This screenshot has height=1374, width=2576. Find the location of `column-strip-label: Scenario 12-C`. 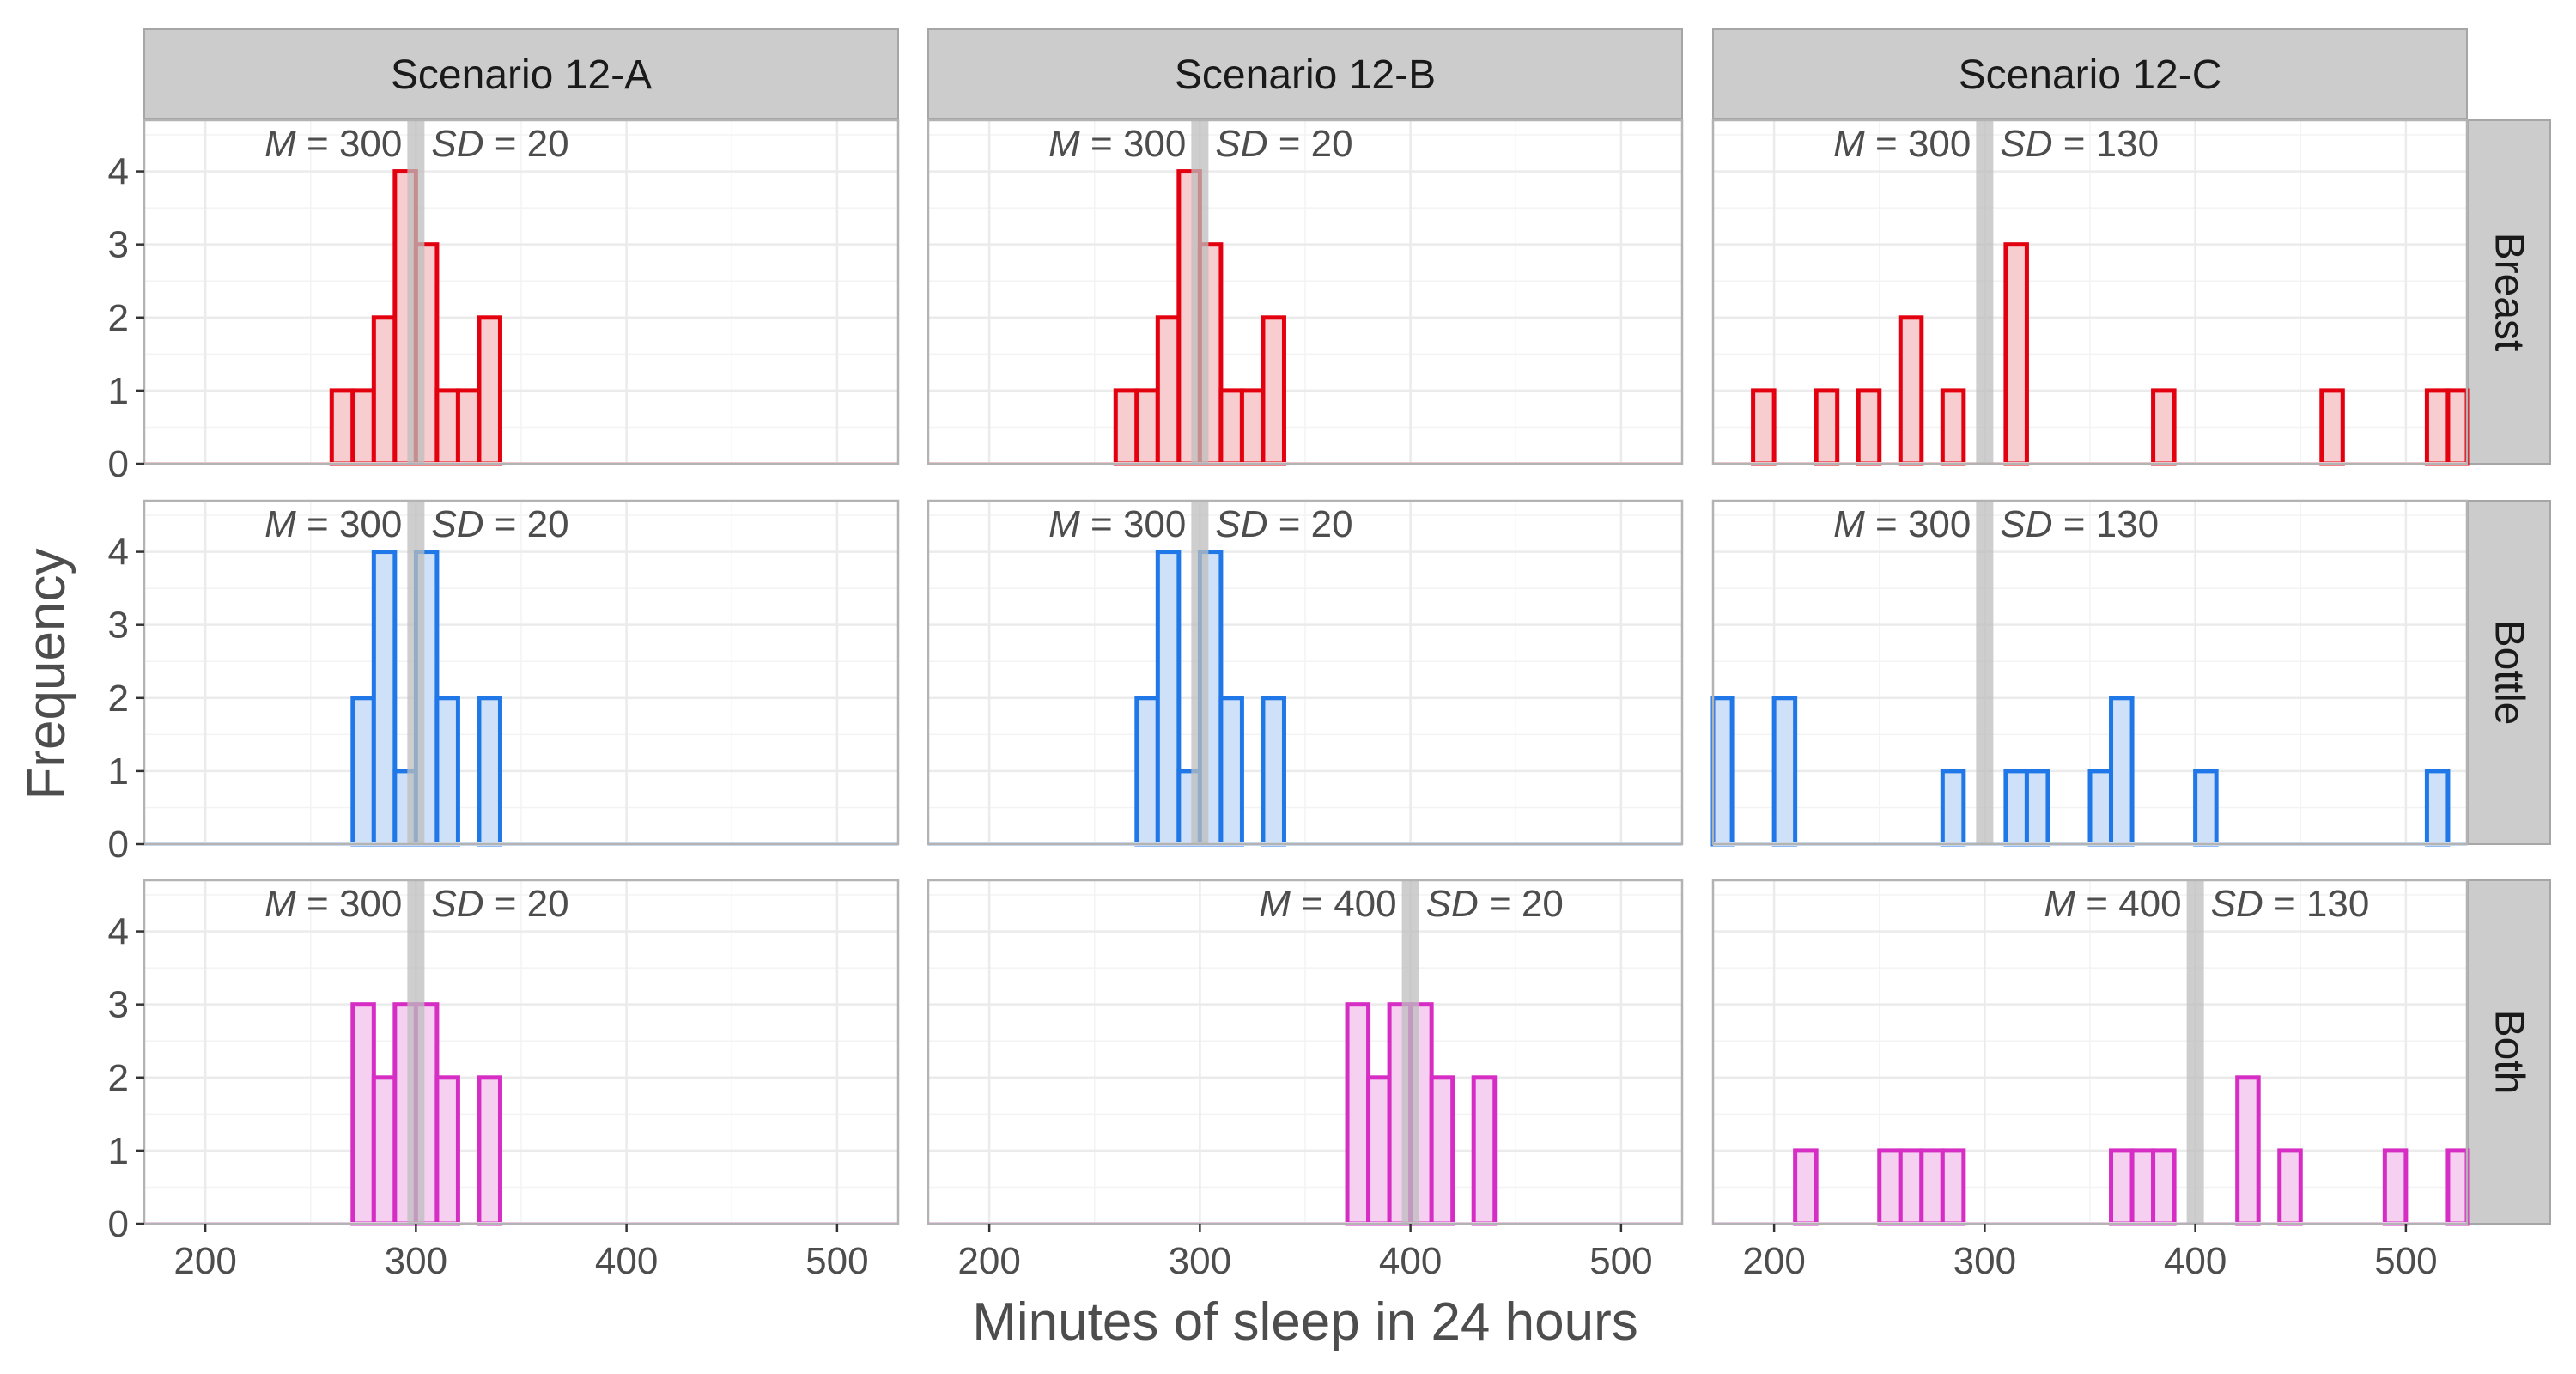

column-strip-label: Scenario 12-C is located at coordinates (2090, 75).